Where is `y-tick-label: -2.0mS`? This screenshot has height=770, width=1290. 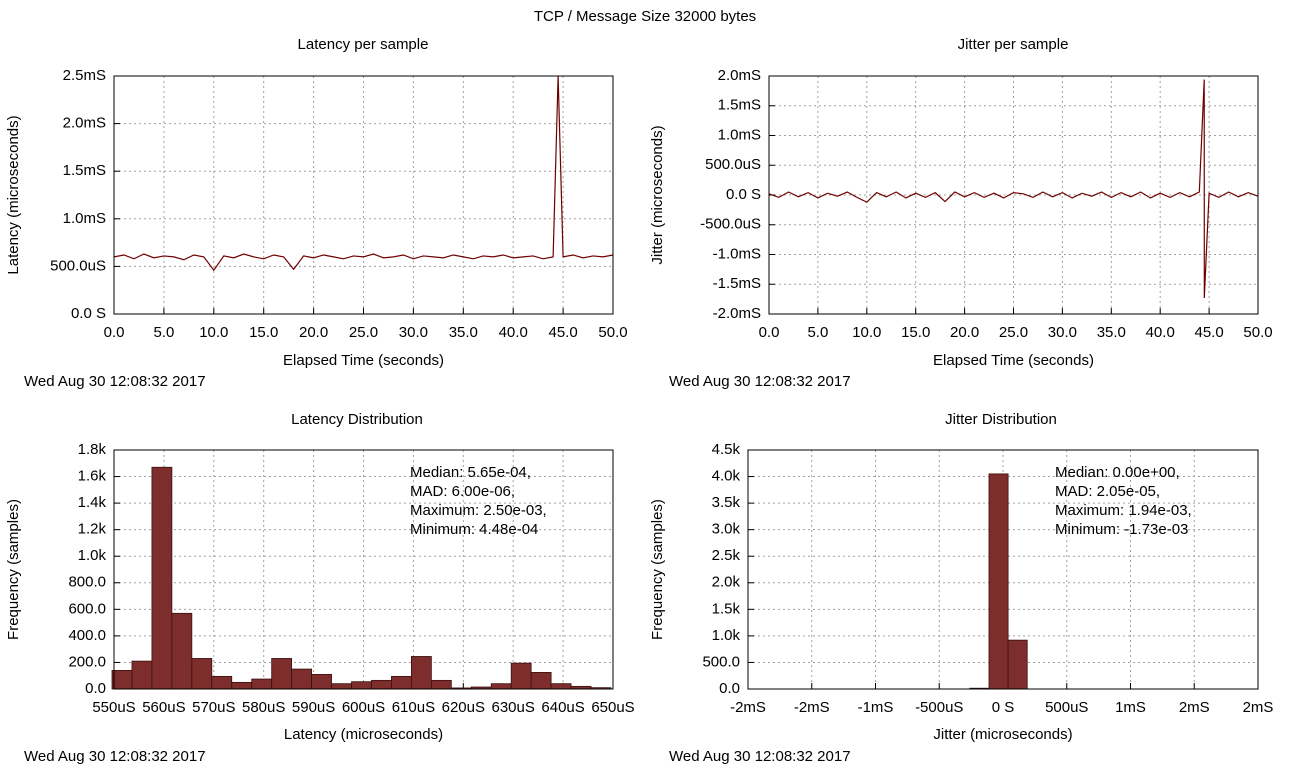 y-tick-label: -2.0mS is located at coordinates (737, 313).